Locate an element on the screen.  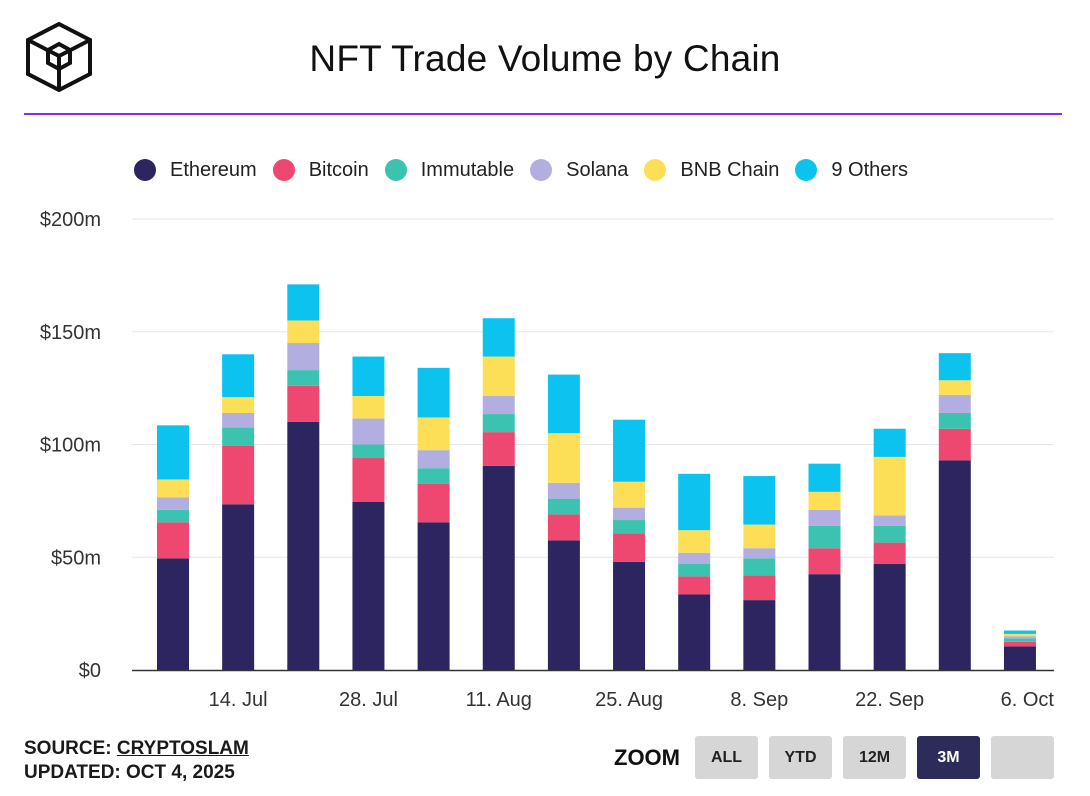
legend-item-others: 9 Others is located at coordinates (851, 170).